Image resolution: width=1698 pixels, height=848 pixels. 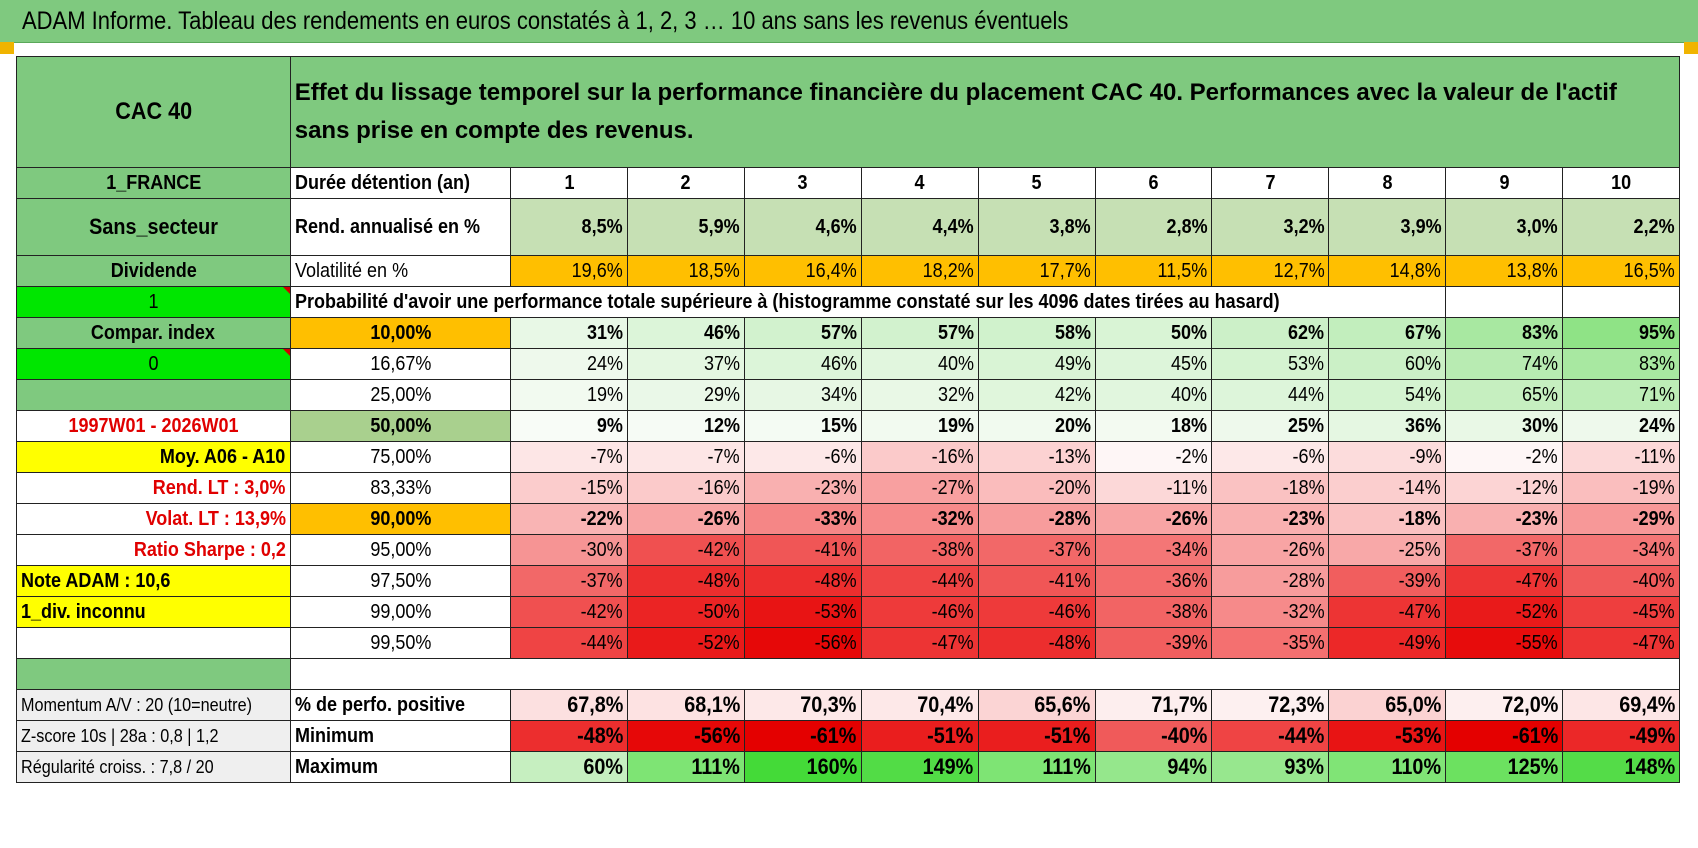 What do you see at coordinates (686, 426) in the screenshot?
I see `quantile-value: 12%` at bounding box center [686, 426].